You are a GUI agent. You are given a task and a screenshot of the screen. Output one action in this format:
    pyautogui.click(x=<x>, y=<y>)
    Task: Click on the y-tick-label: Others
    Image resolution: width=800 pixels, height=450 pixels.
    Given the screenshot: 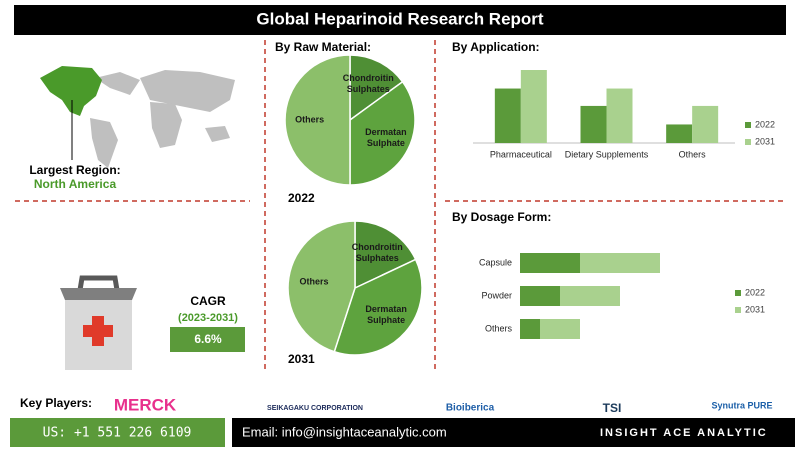 What is the action you would take?
    pyautogui.click(x=499, y=328)
    